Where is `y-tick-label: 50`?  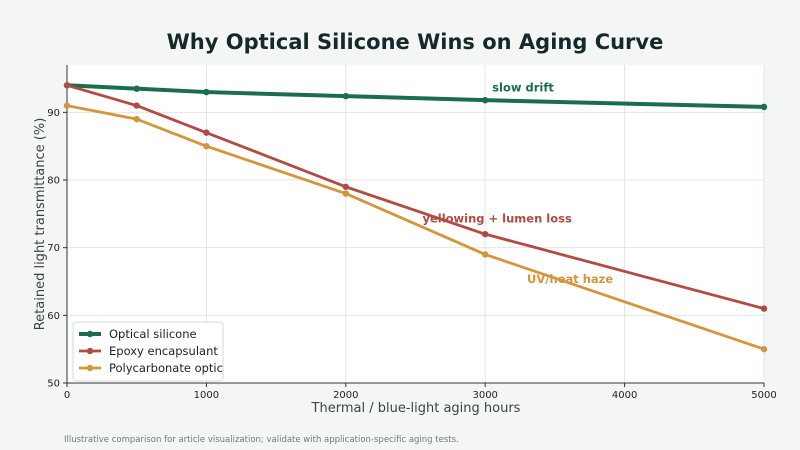 y-tick-label: 50 is located at coordinates (53, 384).